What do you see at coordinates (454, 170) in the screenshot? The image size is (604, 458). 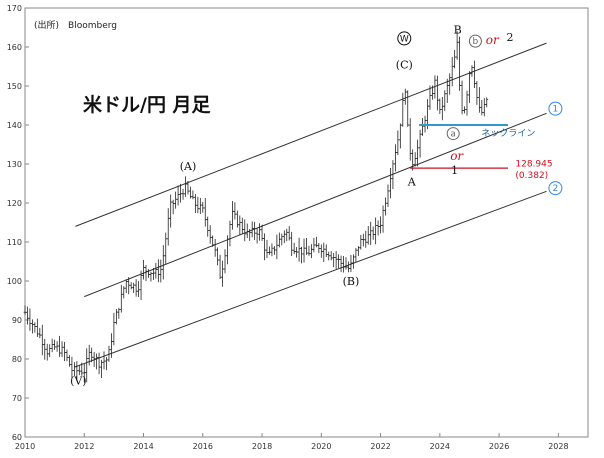 I see `wave-label: 1` at bounding box center [454, 170].